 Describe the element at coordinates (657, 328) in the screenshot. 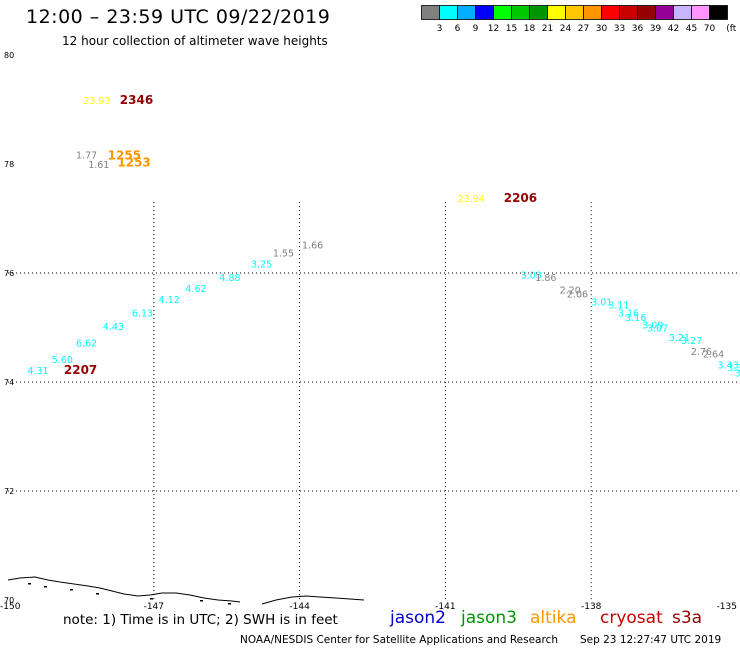

I see `wave-height-value: 3.07` at that location.